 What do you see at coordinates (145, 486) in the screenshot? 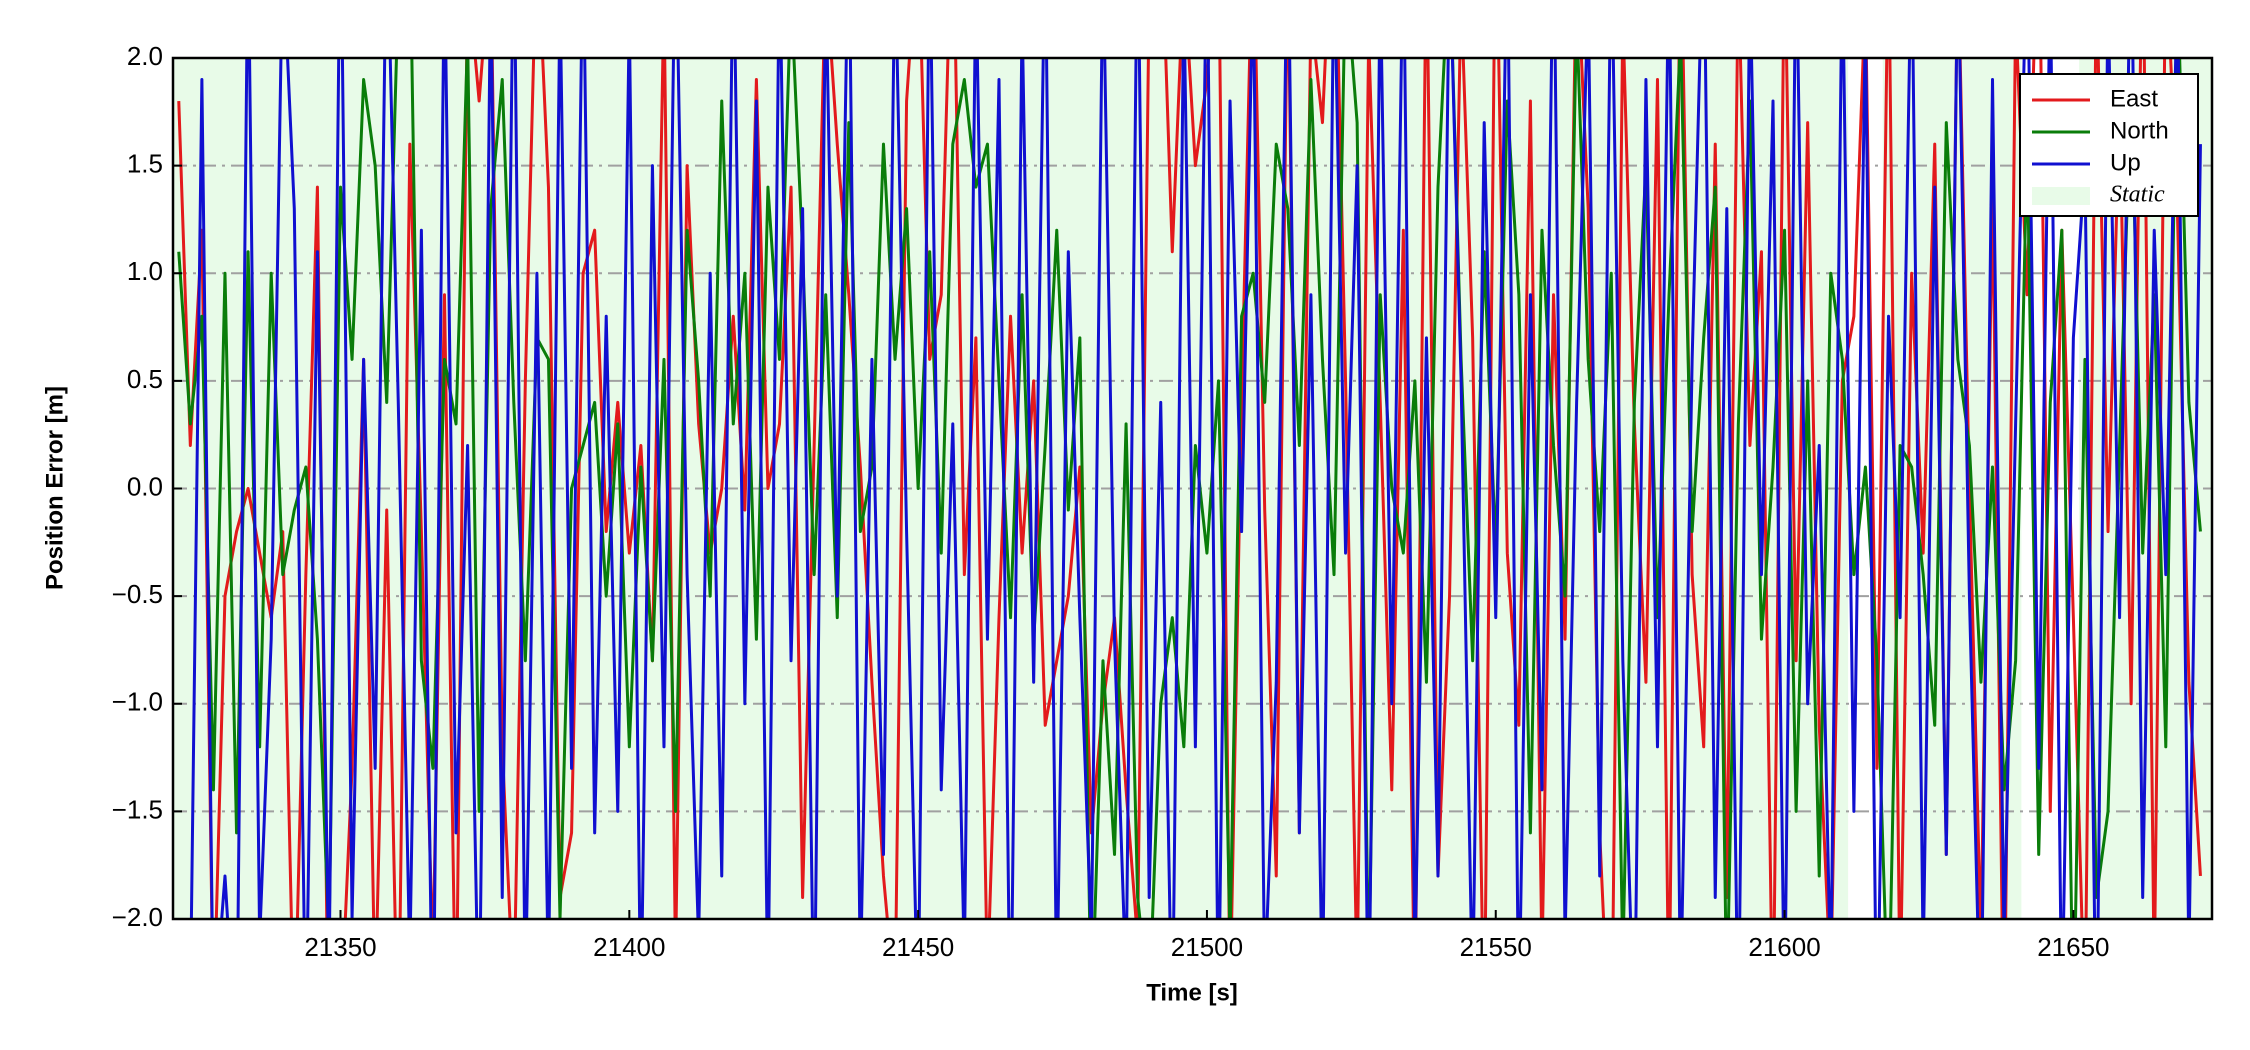
I see `y-tick-label: 0.0` at bounding box center [145, 486].